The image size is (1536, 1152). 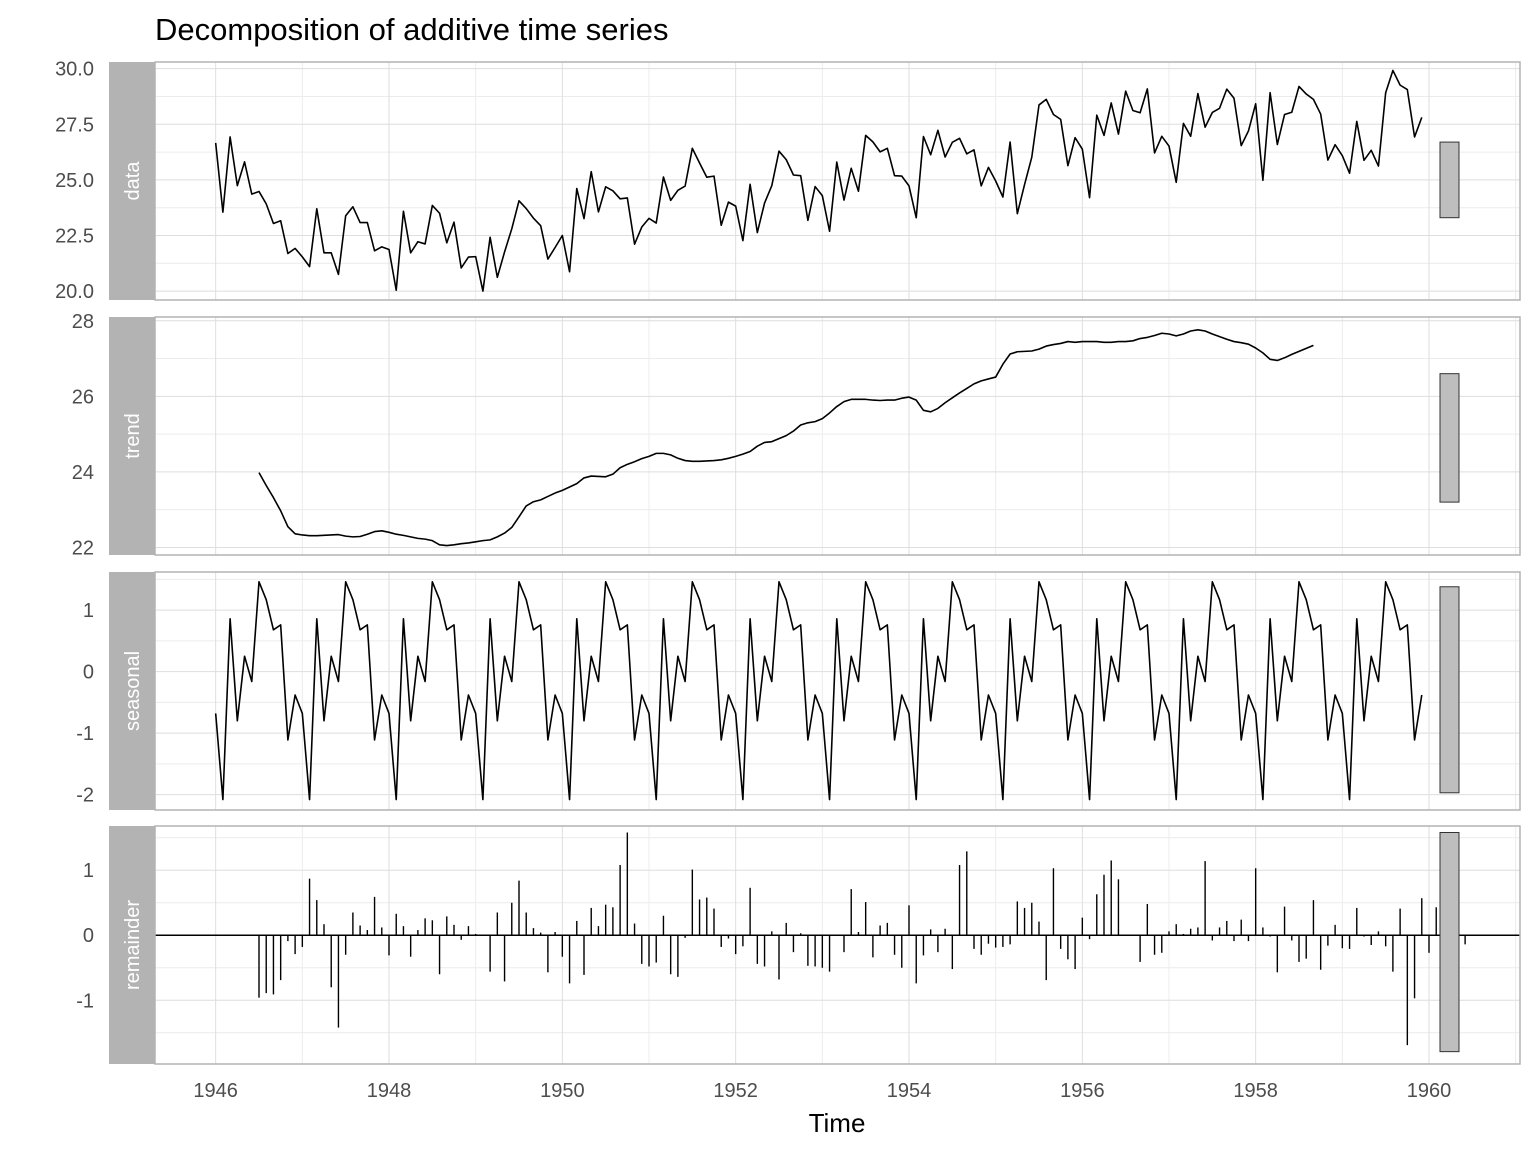 What do you see at coordinates (389, 1091) in the screenshot?
I see `x-tick-label: 1948` at bounding box center [389, 1091].